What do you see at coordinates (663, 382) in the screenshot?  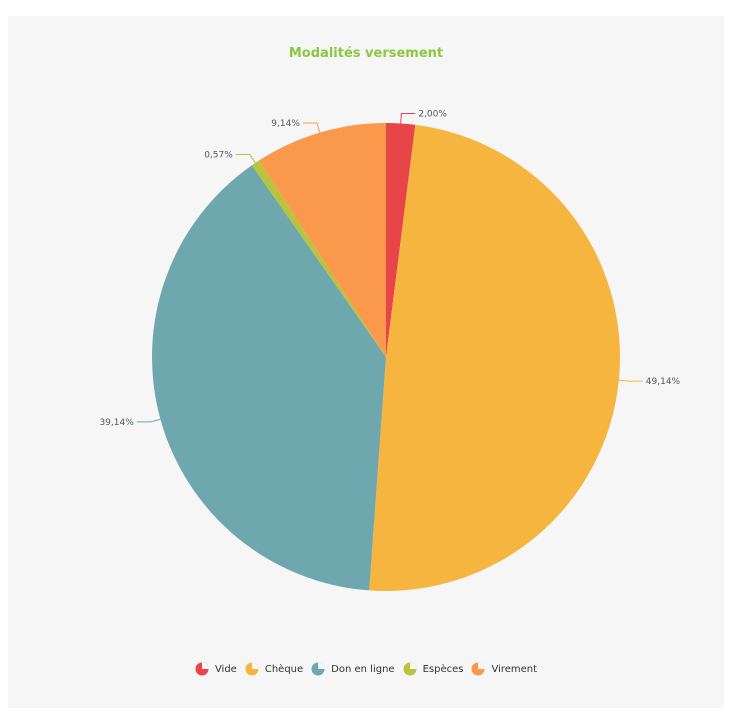 I see `data-label-cheque: 49,14%` at bounding box center [663, 382].